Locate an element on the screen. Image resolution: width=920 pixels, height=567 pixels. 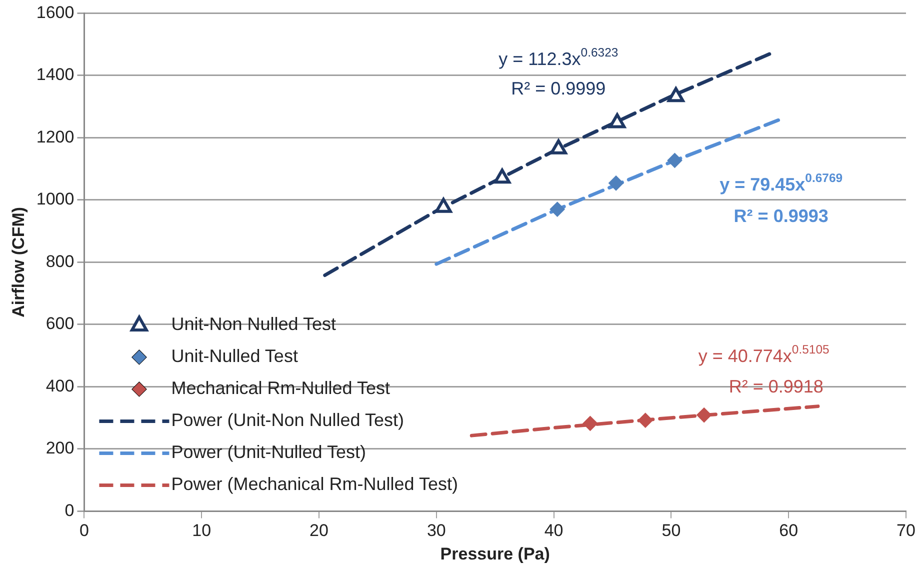
x-tick-label: 50 is located at coordinates (671, 530).